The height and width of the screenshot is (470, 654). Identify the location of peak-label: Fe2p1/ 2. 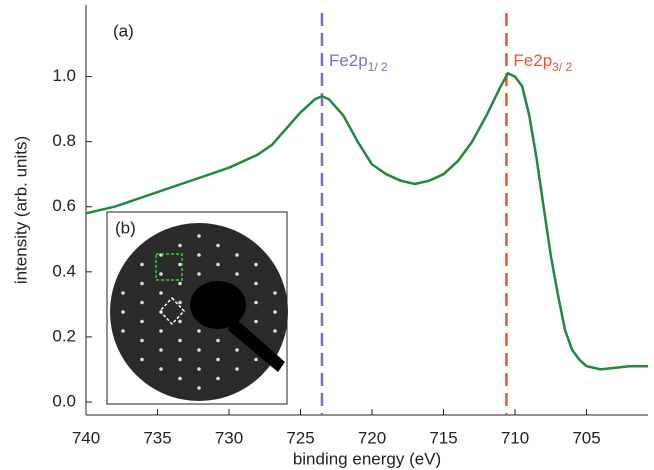
(358, 62).